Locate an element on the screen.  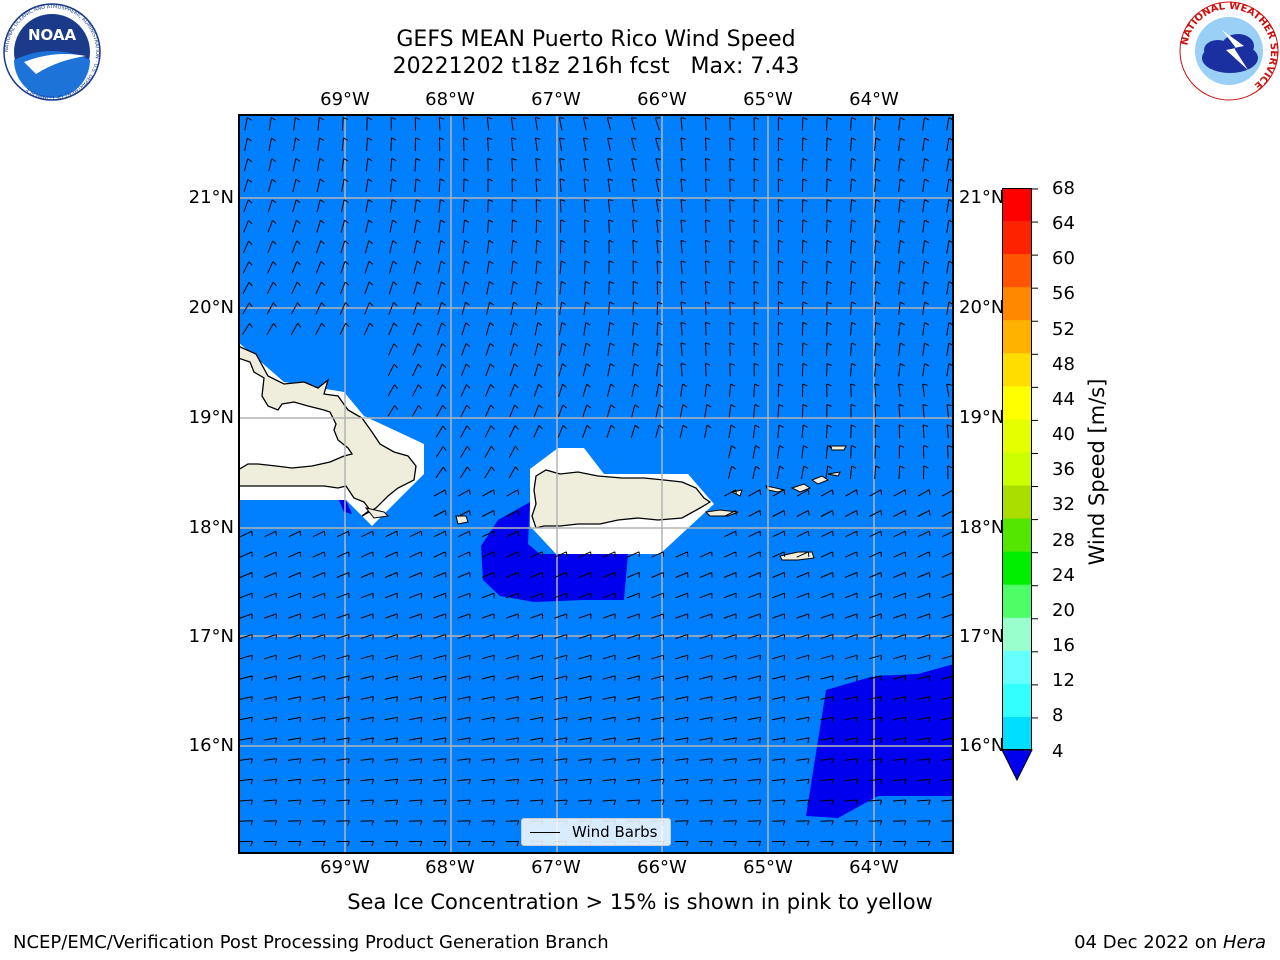
colorbar-tick-label: 8 is located at coordinates (1058, 715).